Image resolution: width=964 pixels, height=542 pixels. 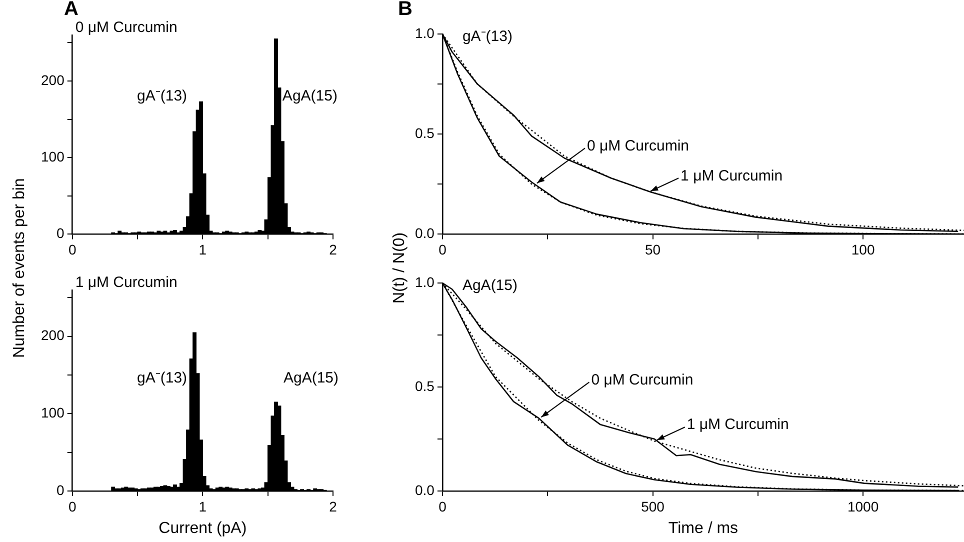 I want to click on y-axis-title: Number of events per bin, so click(x=20, y=268).